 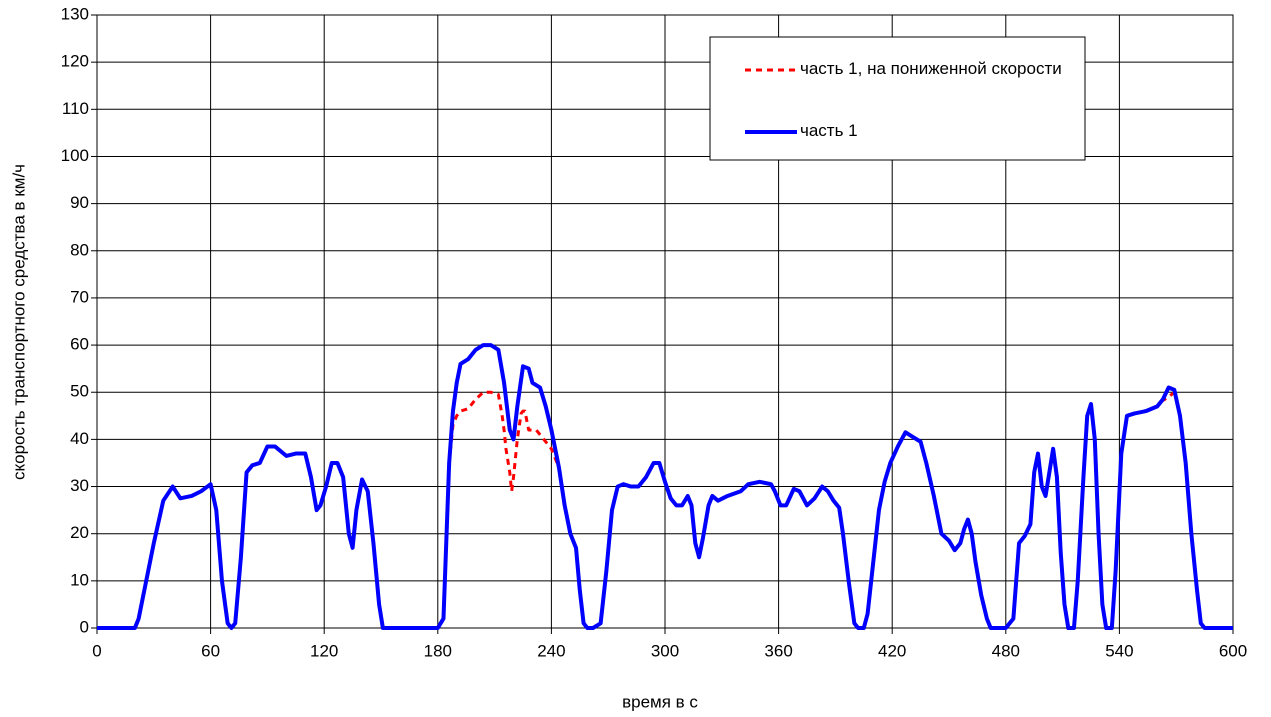 What do you see at coordinates (96, 650) in the screenshot?
I see `x-tick-label: 0` at bounding box center [96, 650].